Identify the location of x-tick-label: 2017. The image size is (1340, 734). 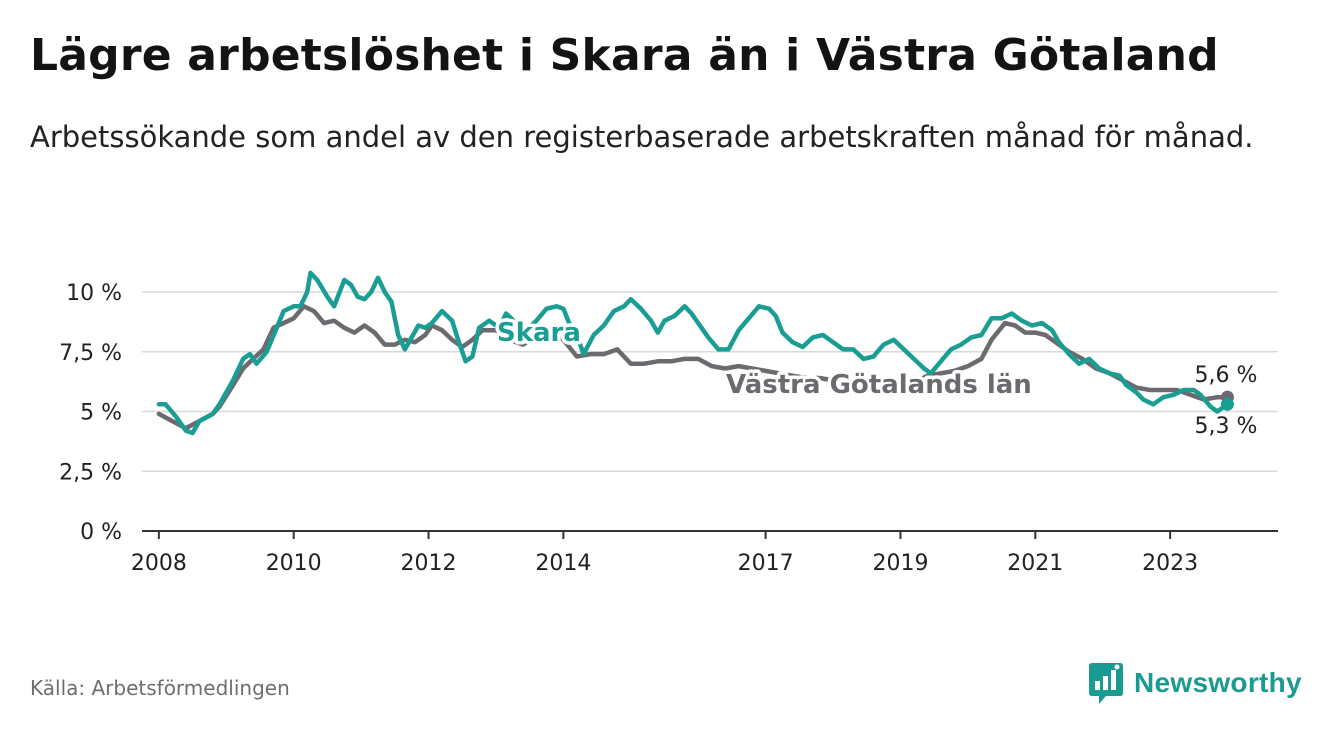
(766, 563).